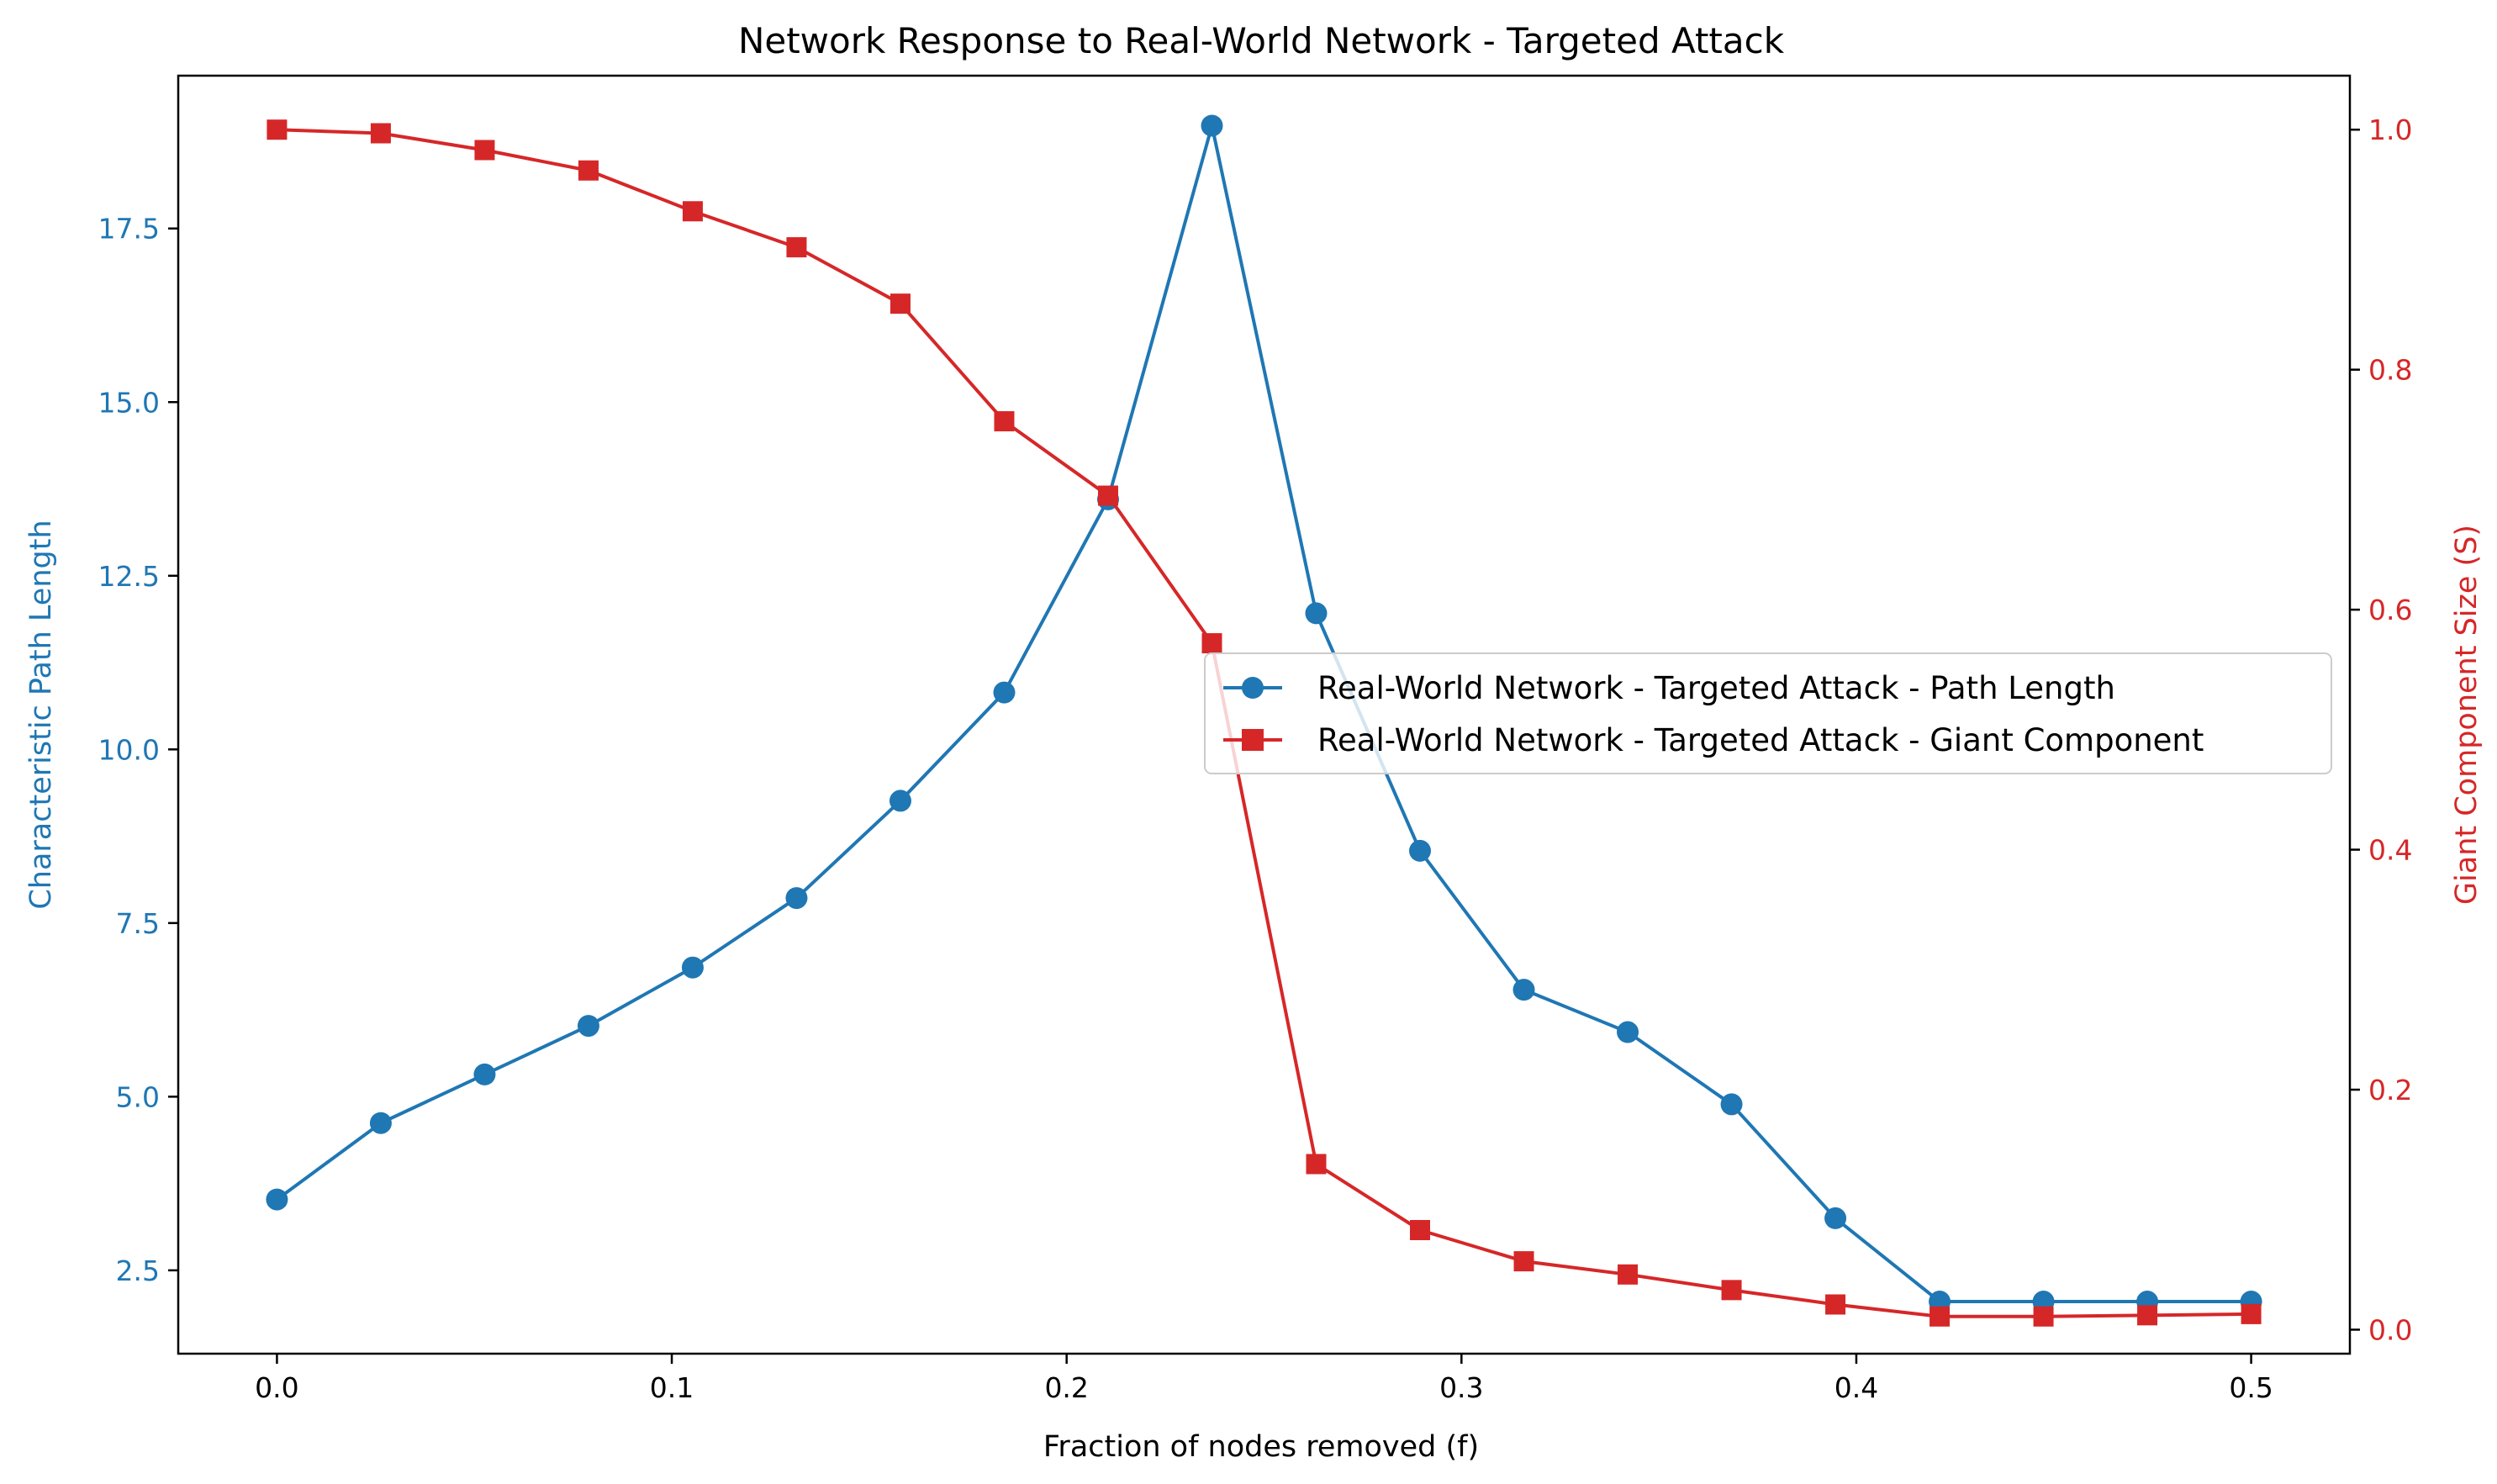  Describe the element at coordinates (672, 1387) in the screenshot. I see `x-tick-label: 0.1` at that location.